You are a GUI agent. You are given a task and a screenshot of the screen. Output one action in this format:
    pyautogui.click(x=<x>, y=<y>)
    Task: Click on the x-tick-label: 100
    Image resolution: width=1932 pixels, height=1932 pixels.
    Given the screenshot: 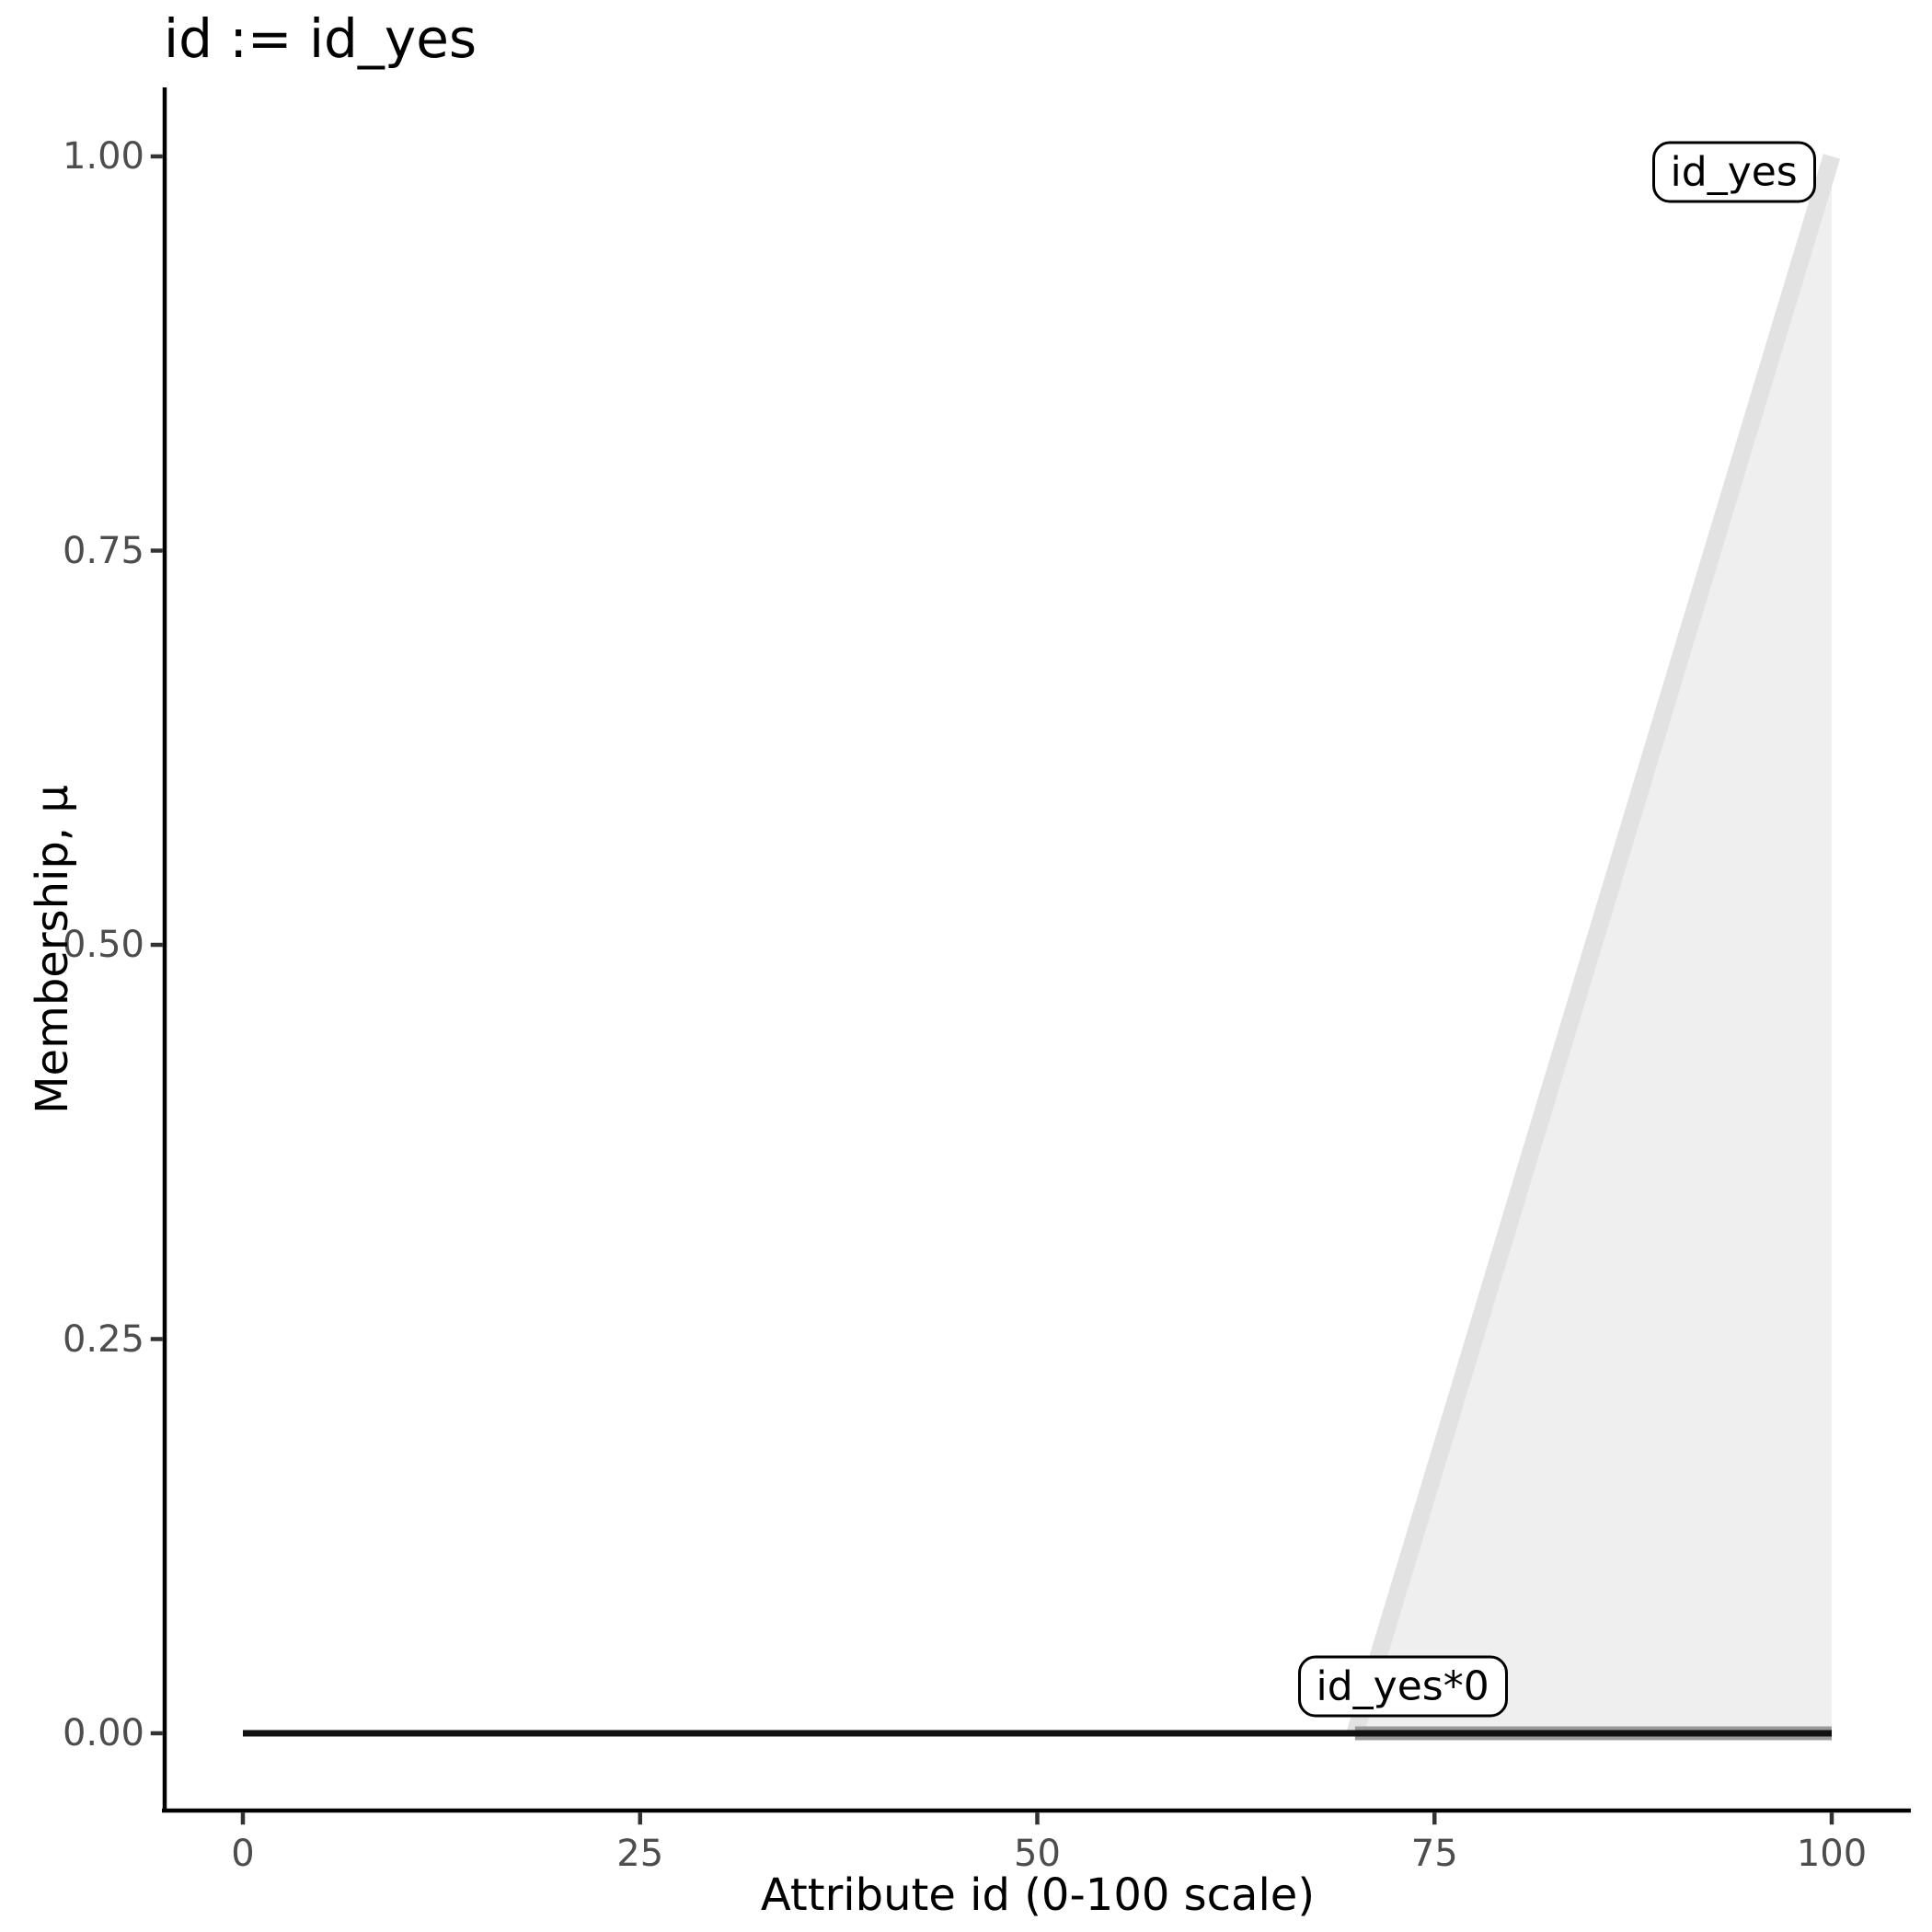 What is the action you would take?
    pyautogui.click(x=1832, y=1854)
    